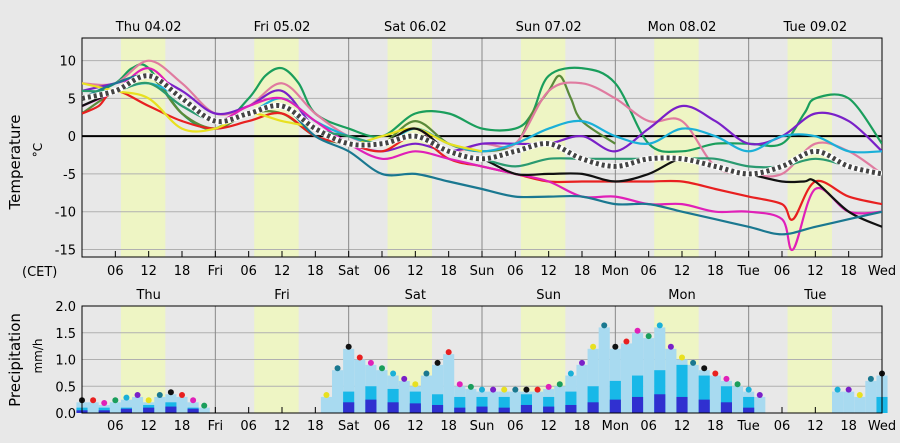  What do you see at coordinates (415, 27) in the screenshot?
I see `day-header: Sat 06.02` at bounding box center [415, 27].